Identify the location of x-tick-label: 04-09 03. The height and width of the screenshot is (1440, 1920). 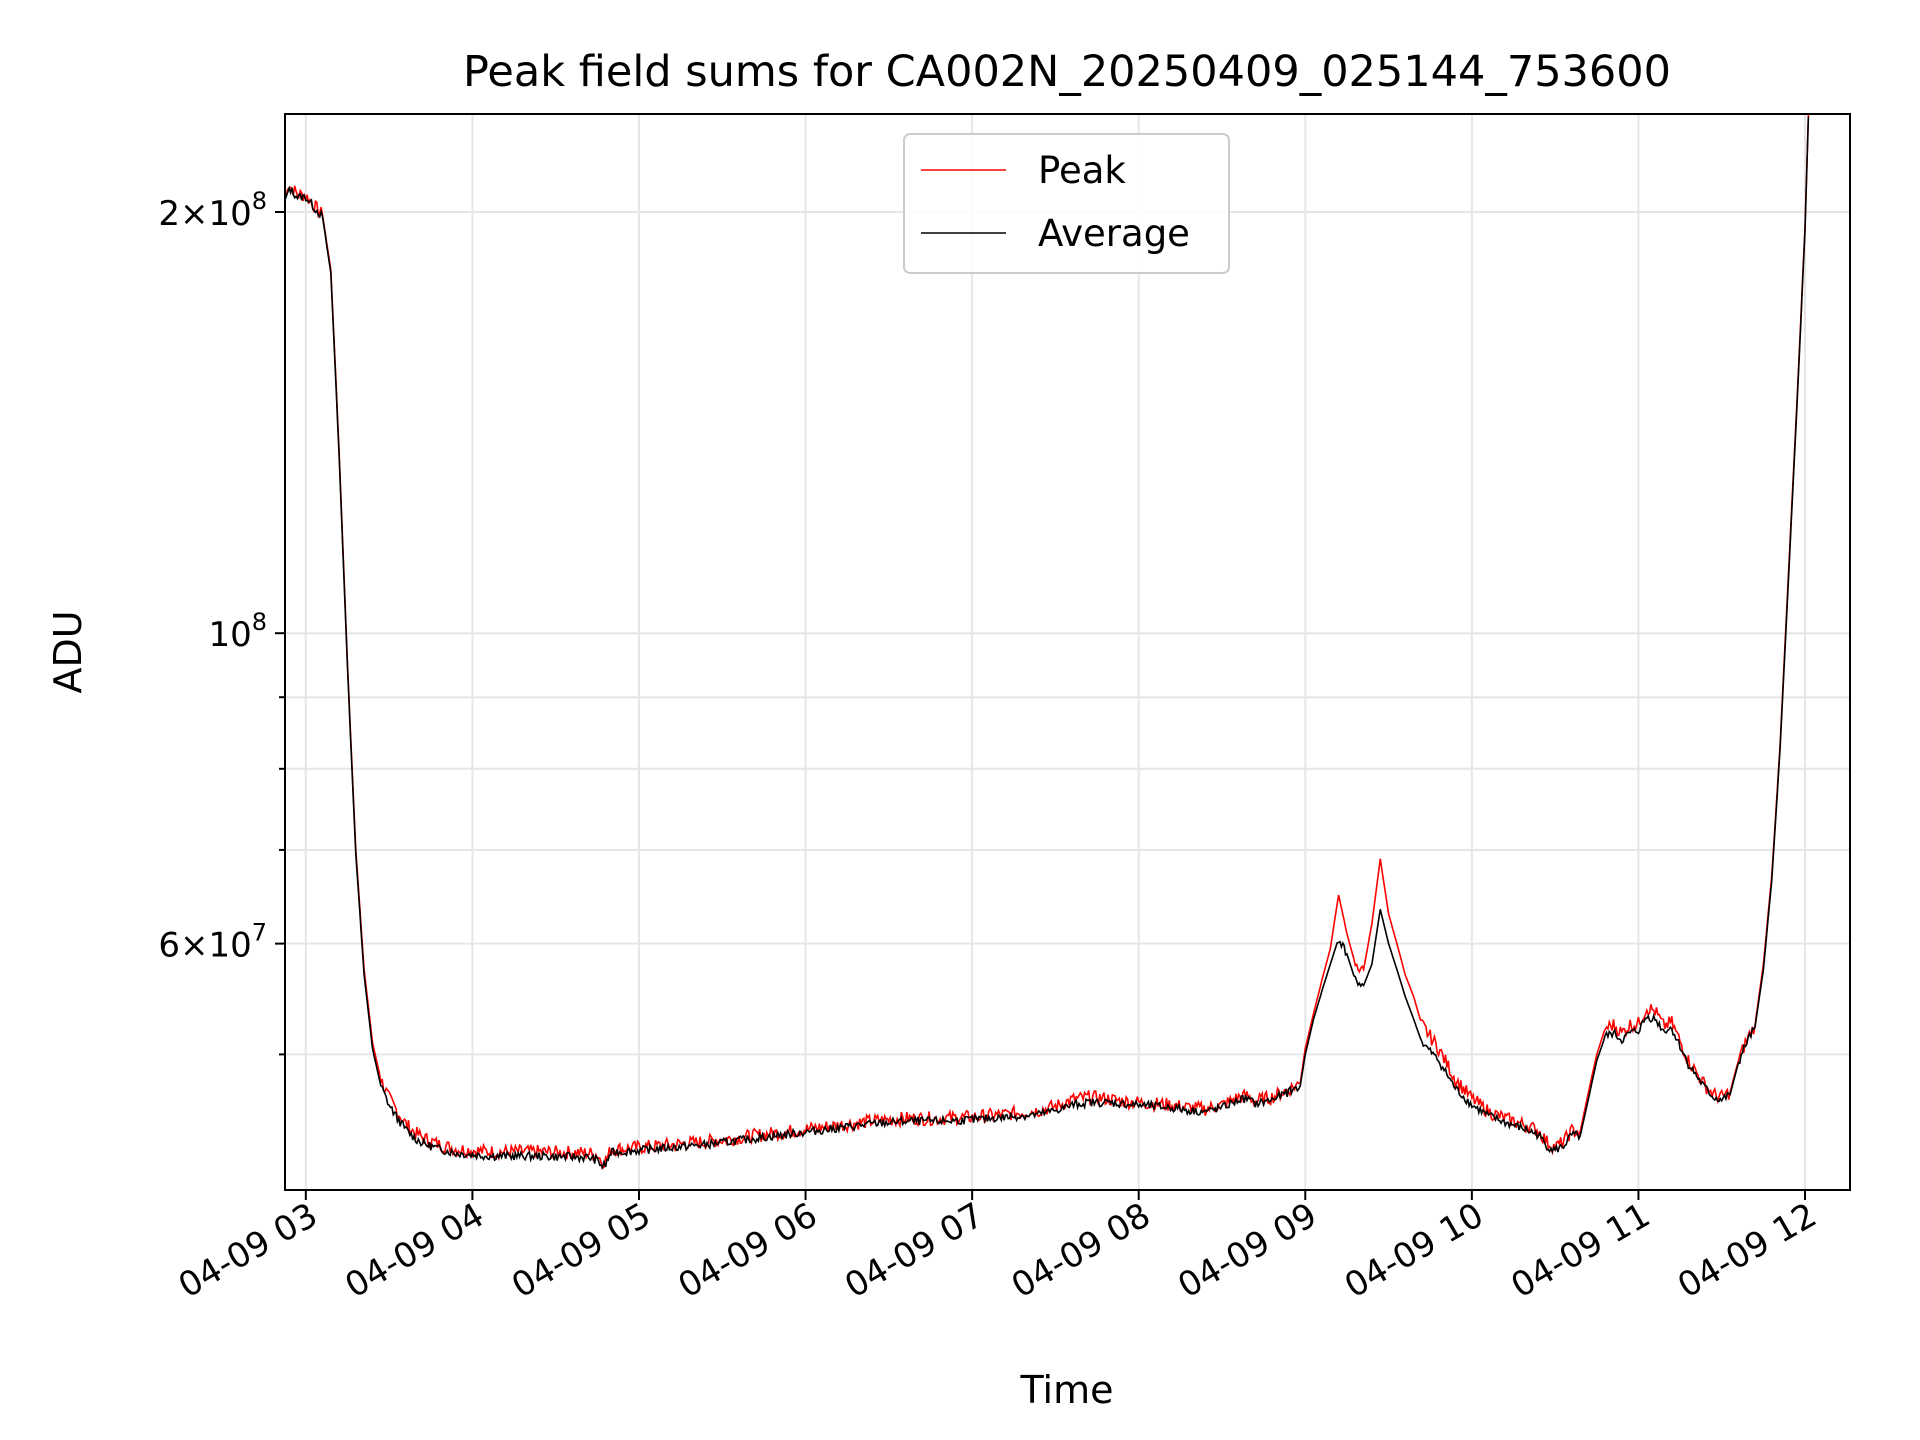
(248, 1250).